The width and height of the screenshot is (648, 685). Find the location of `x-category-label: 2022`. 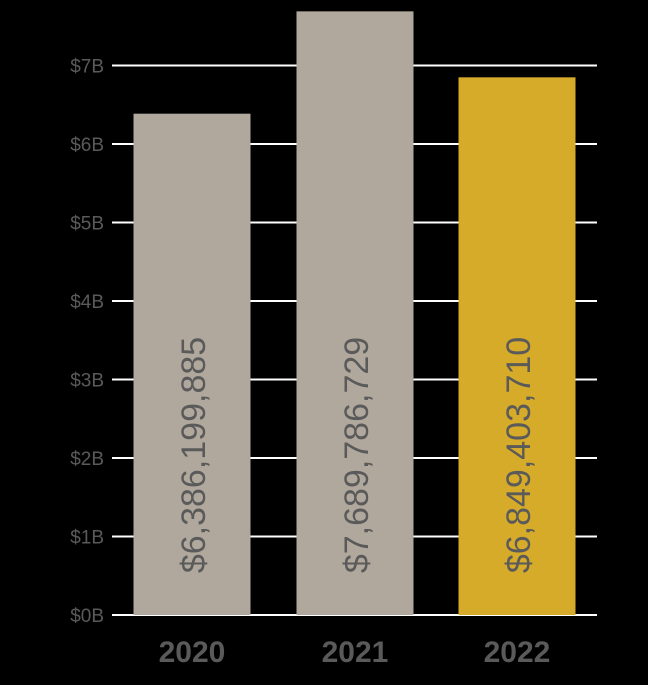

x-category-label: 2022 is located at coordinates (517, 652).